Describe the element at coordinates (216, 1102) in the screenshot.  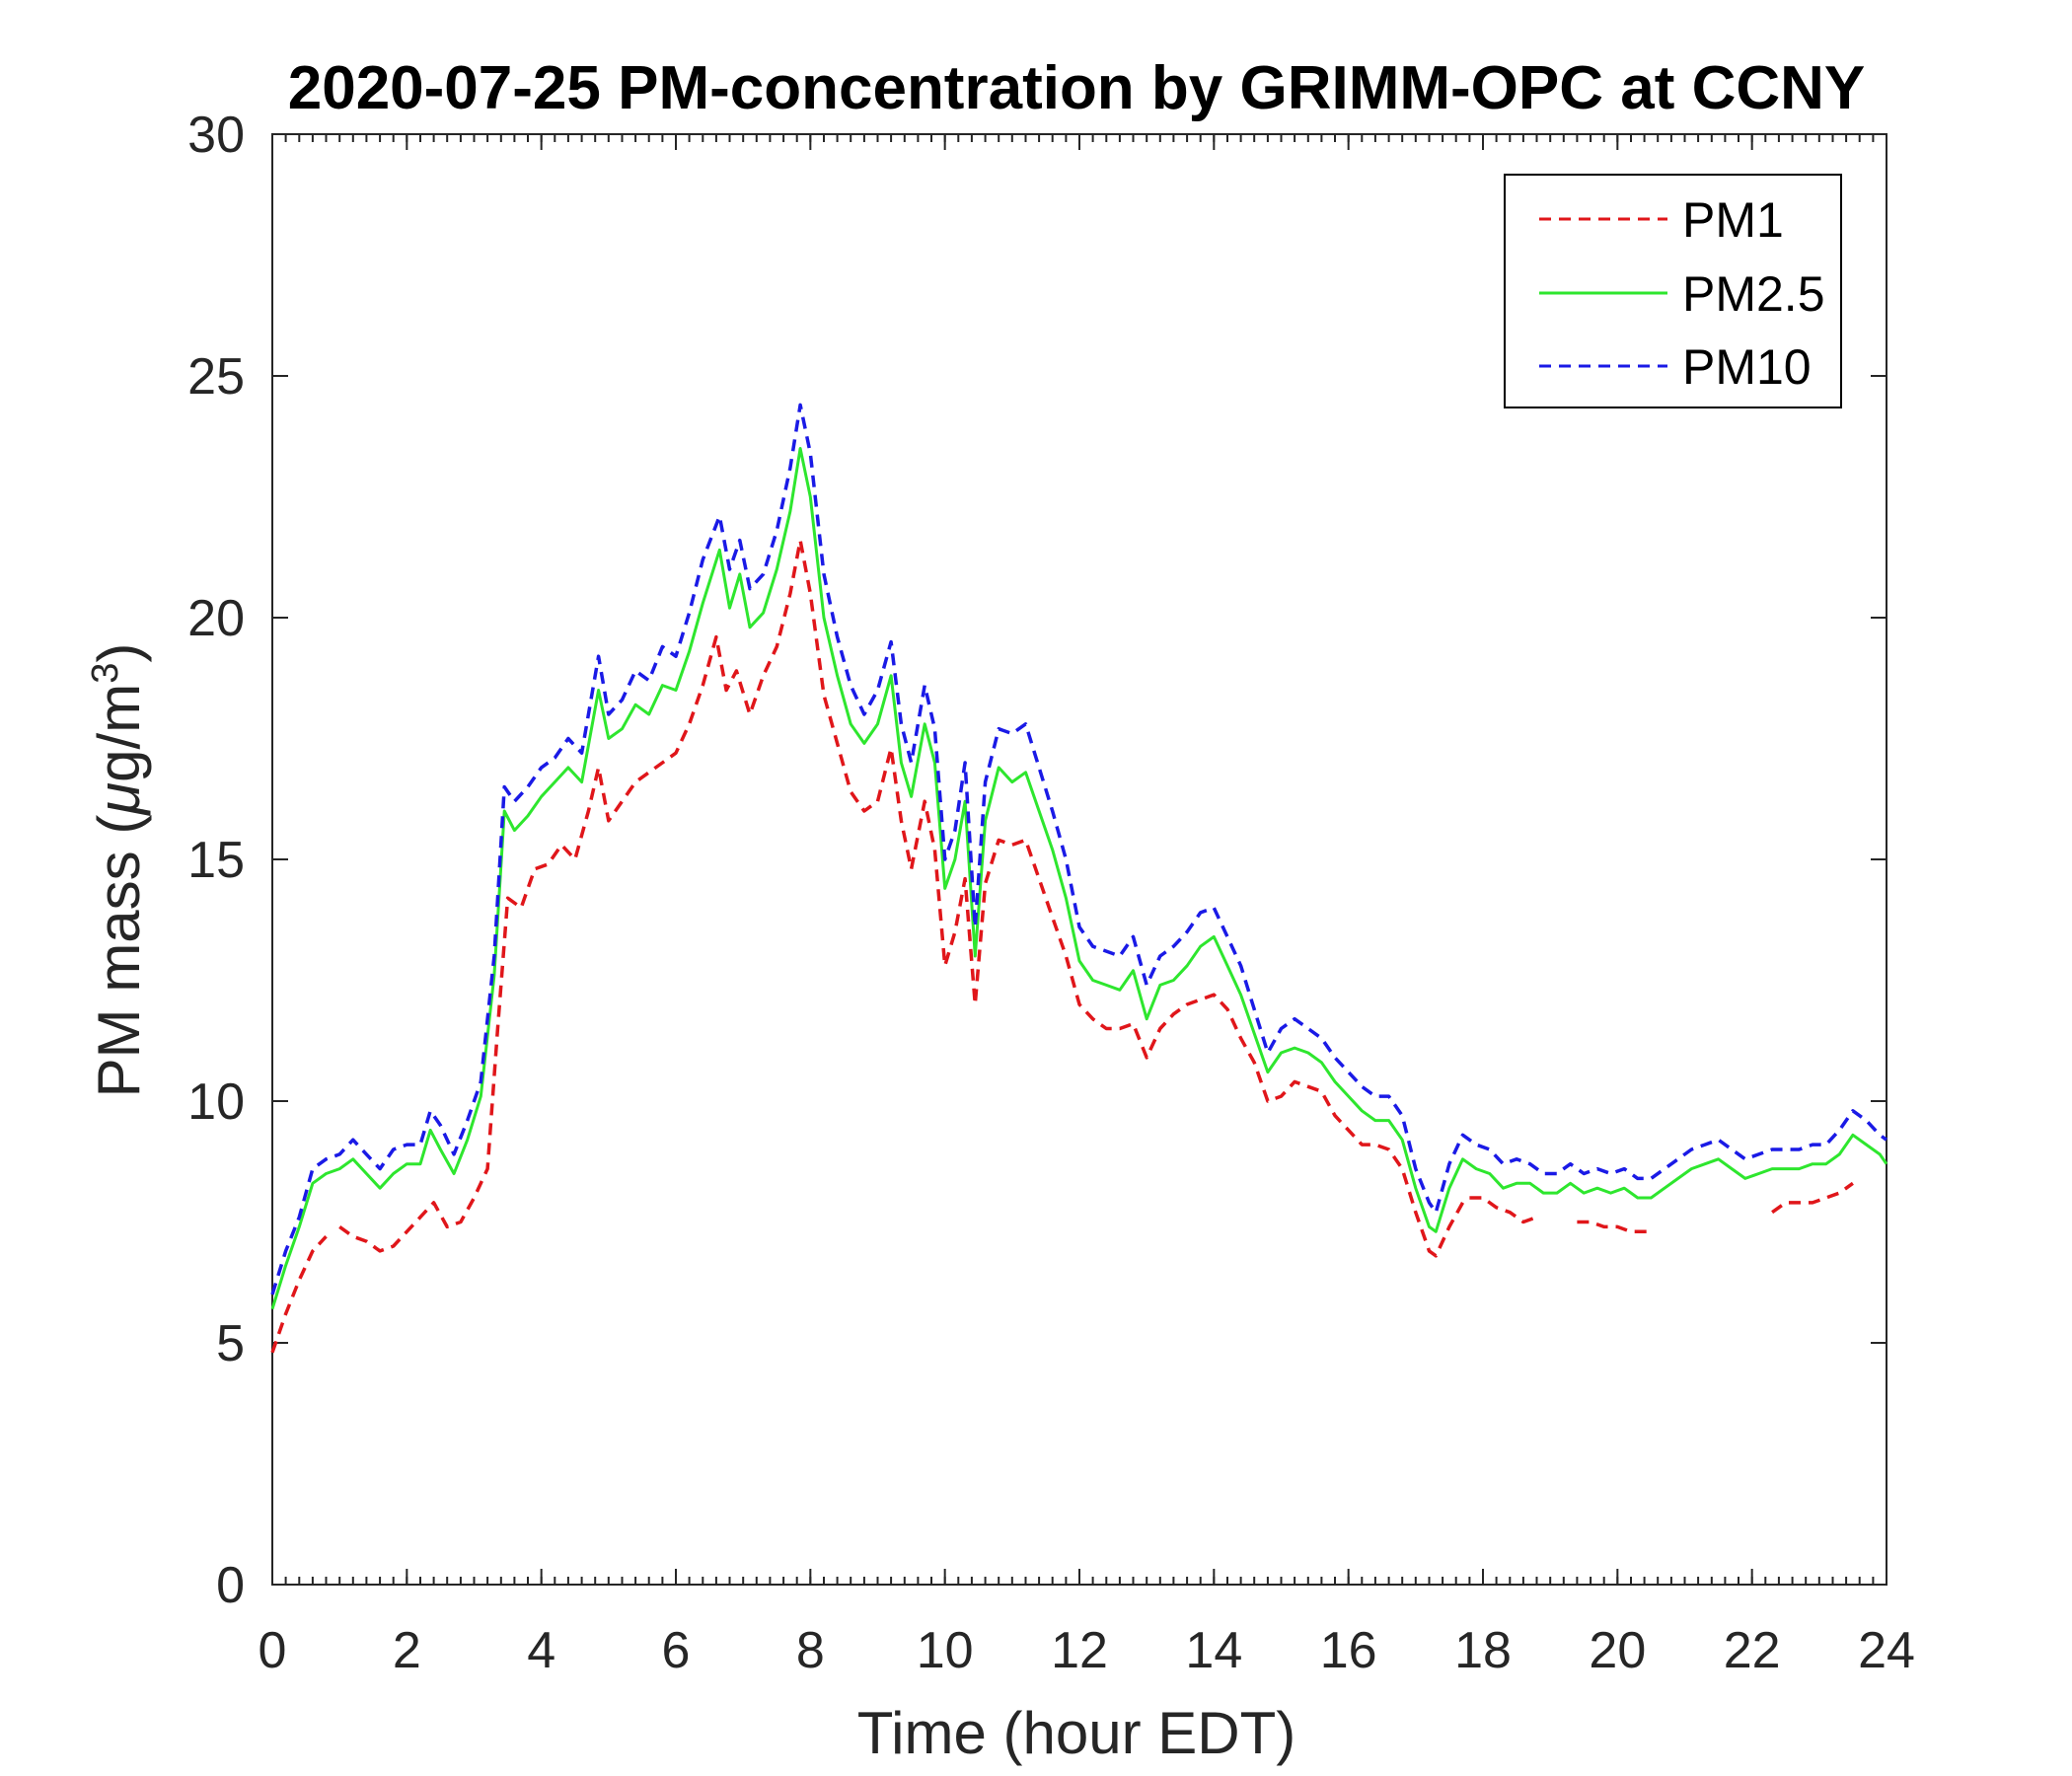
I see `y-tick-label: 10` at that location.